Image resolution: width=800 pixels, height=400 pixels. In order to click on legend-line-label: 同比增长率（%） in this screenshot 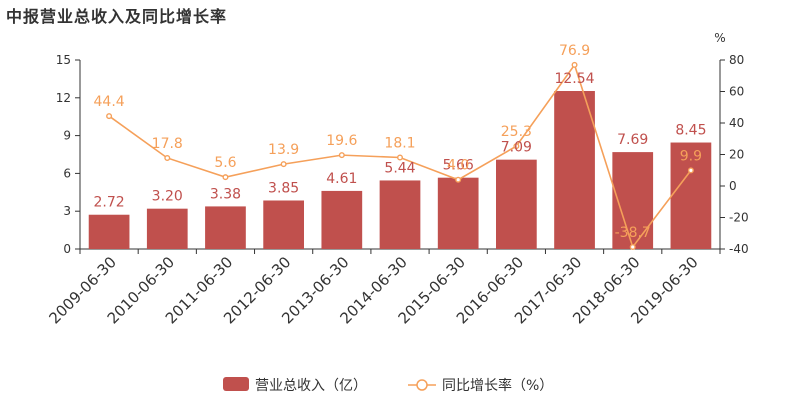, I will do `click(497, 385)`.